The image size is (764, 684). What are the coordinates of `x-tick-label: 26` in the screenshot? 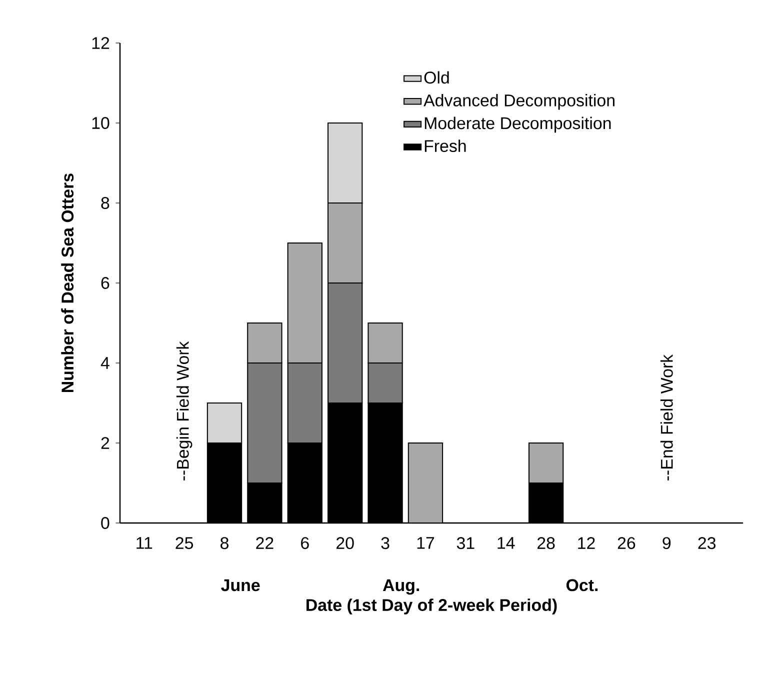 It's located at (627, 543).